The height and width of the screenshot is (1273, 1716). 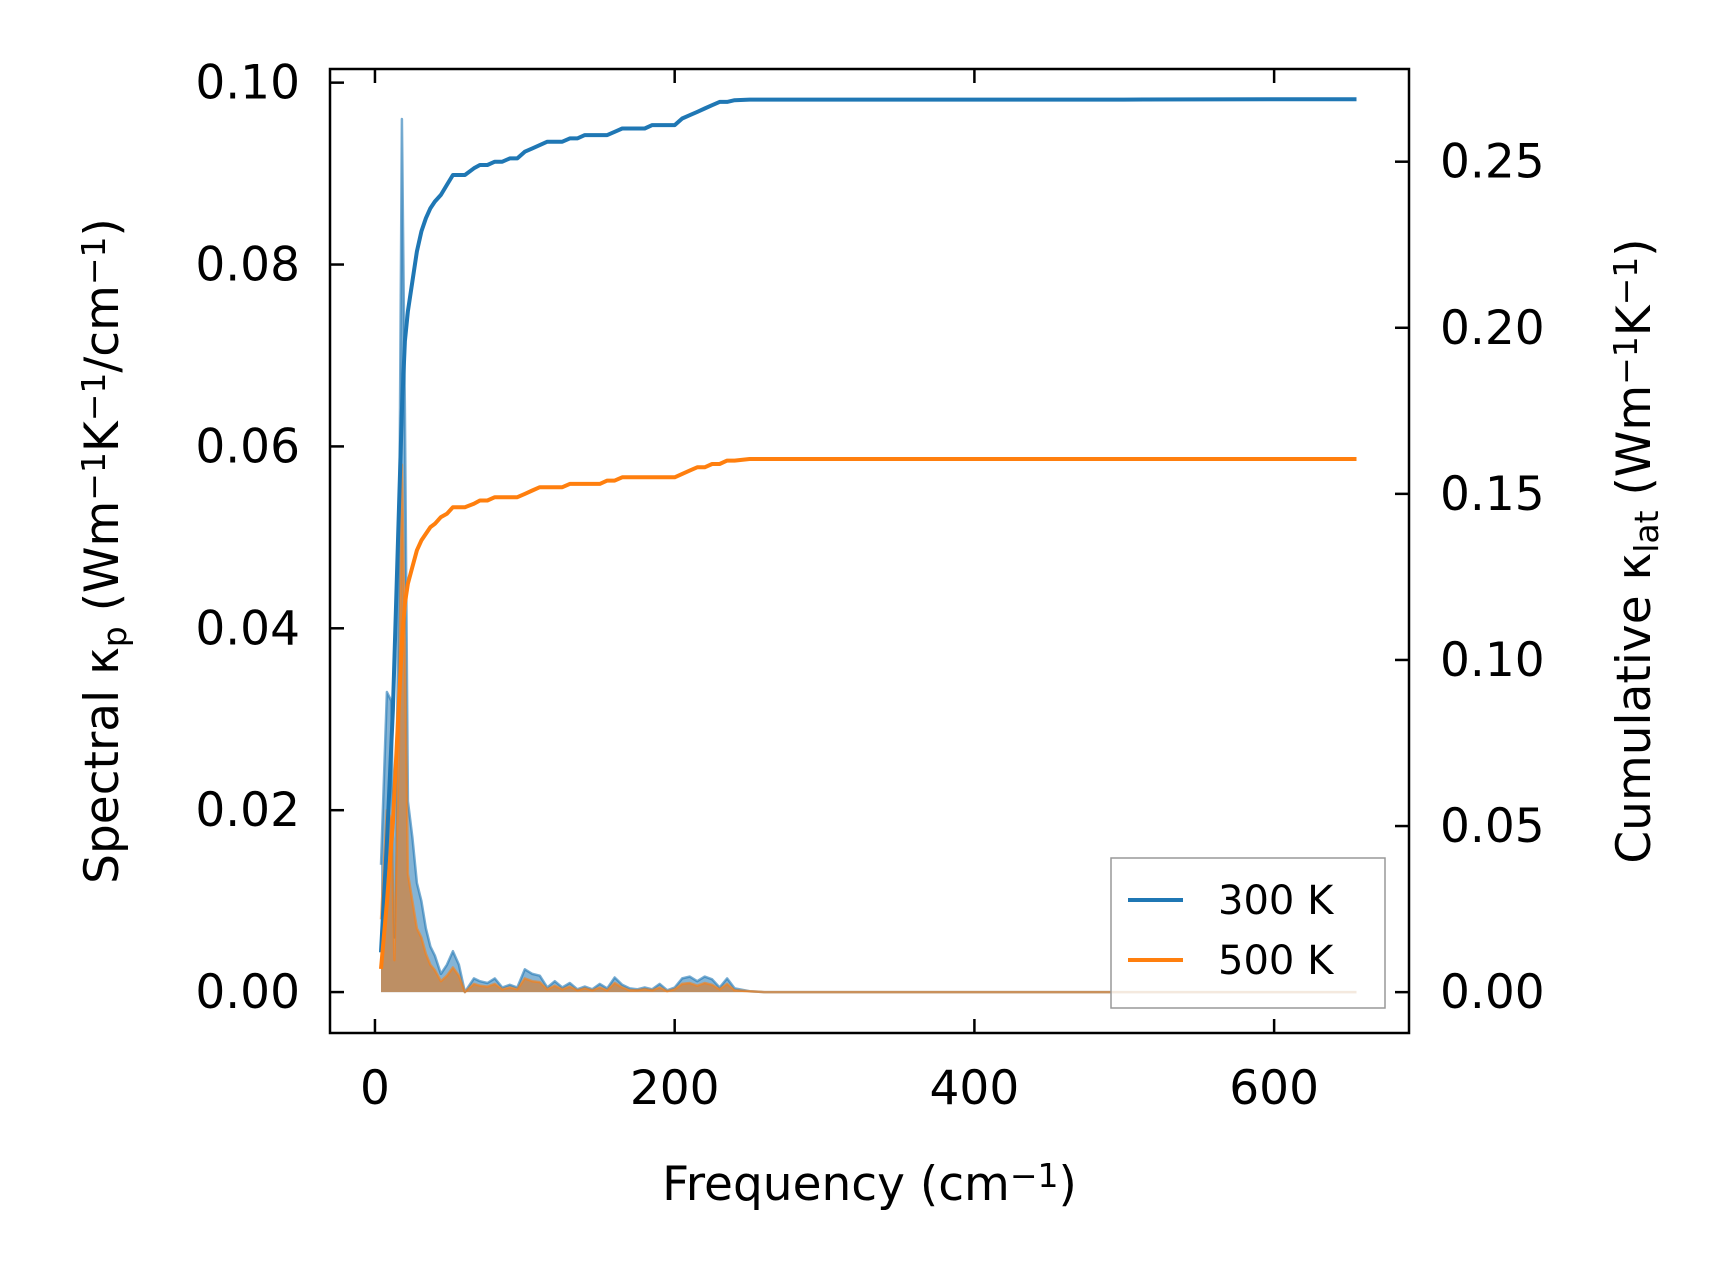 What do you see at coordinates (975, 1088) in the screenshot?
I see `x-tick-label: 400` at bounding box center [975, 1088].